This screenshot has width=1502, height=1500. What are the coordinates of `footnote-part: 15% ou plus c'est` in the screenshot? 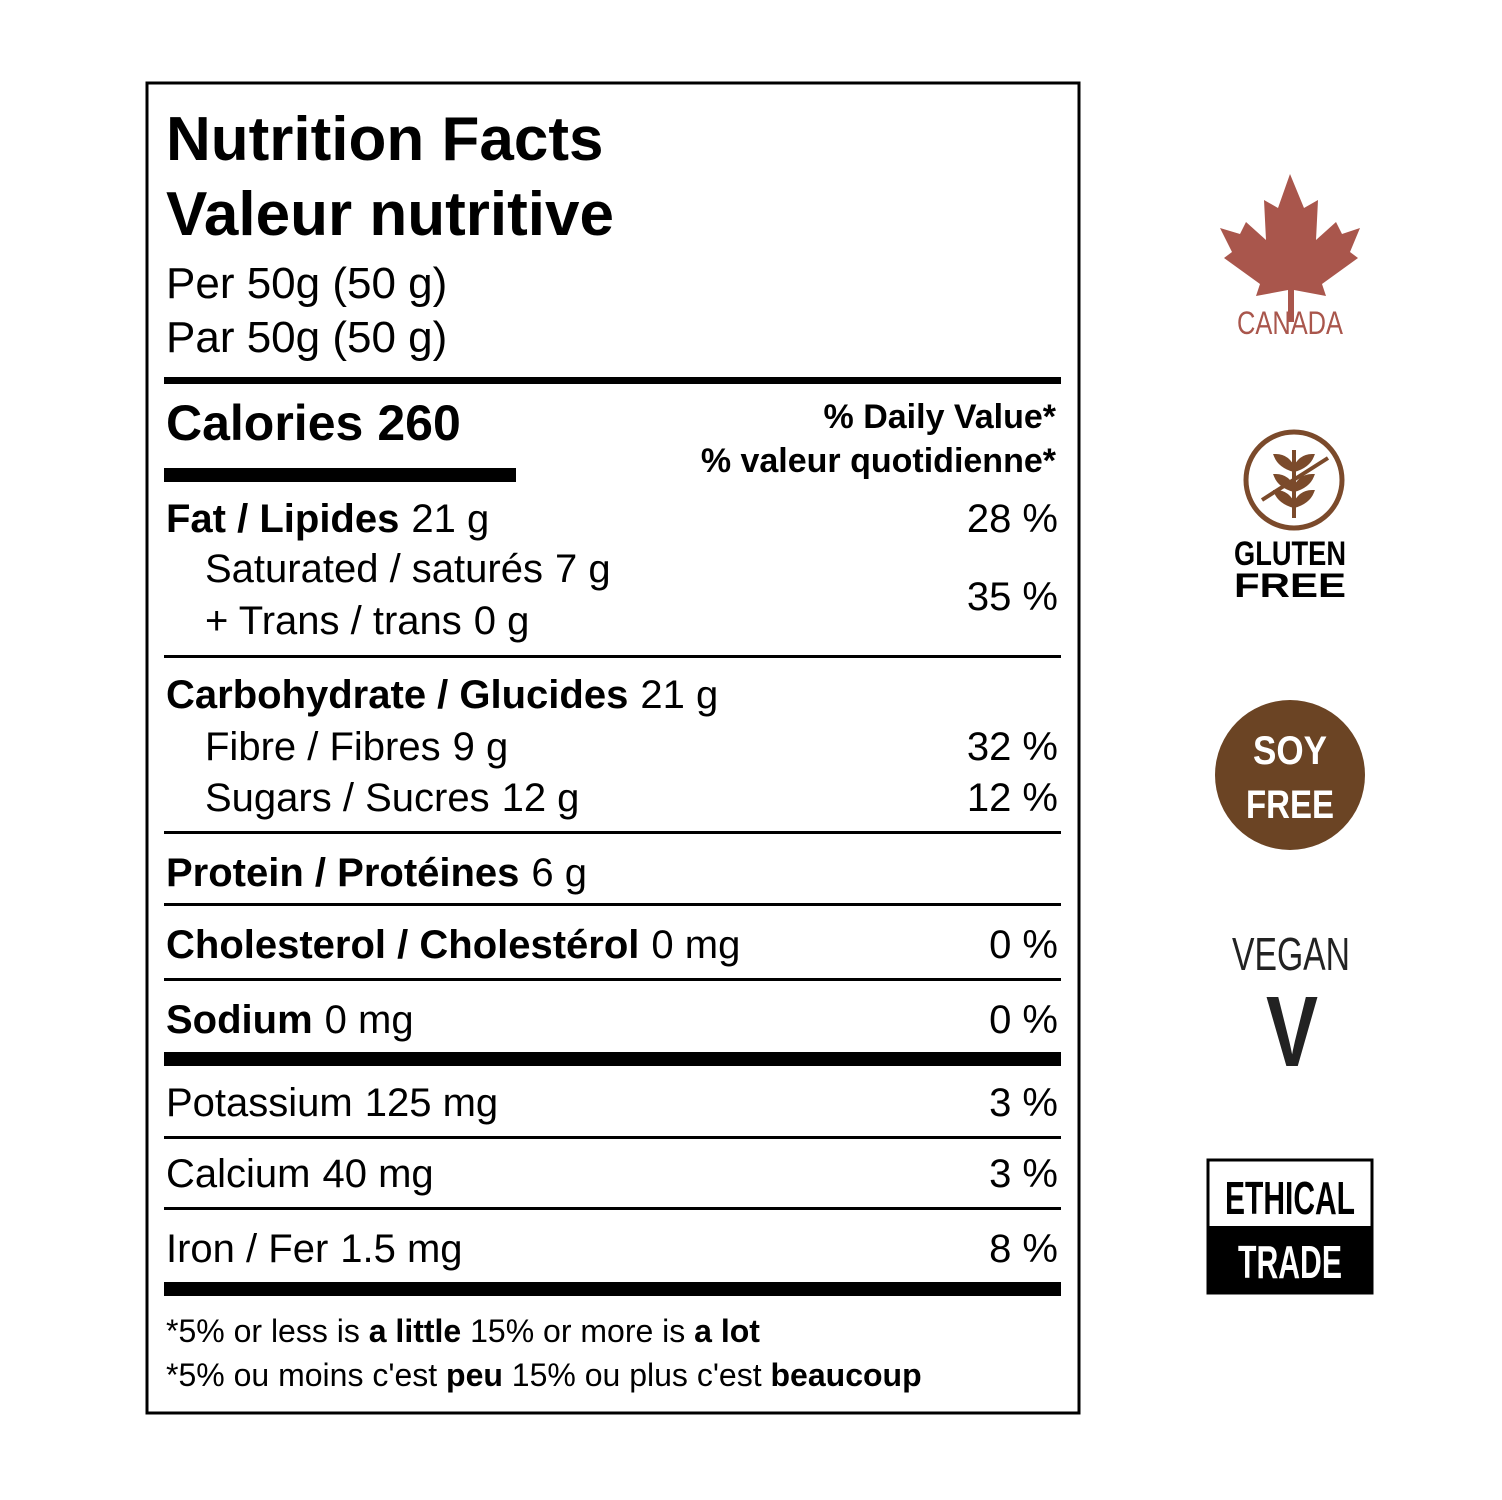 It's located at (637, 1375).